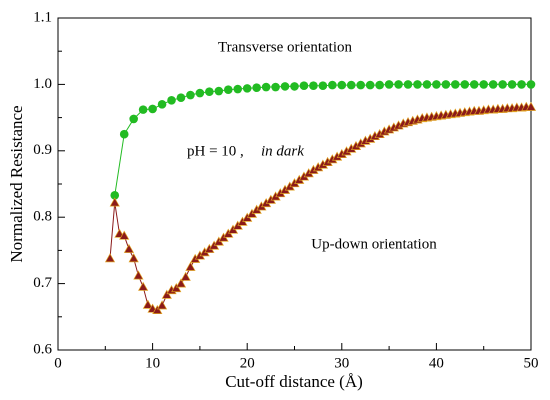 The width and height of the screenshot is (550, 400). What do you see at coordinates (247, 363) in the screenshot?
I see `x-tick-label: 20` at bounding box center [247, 363].